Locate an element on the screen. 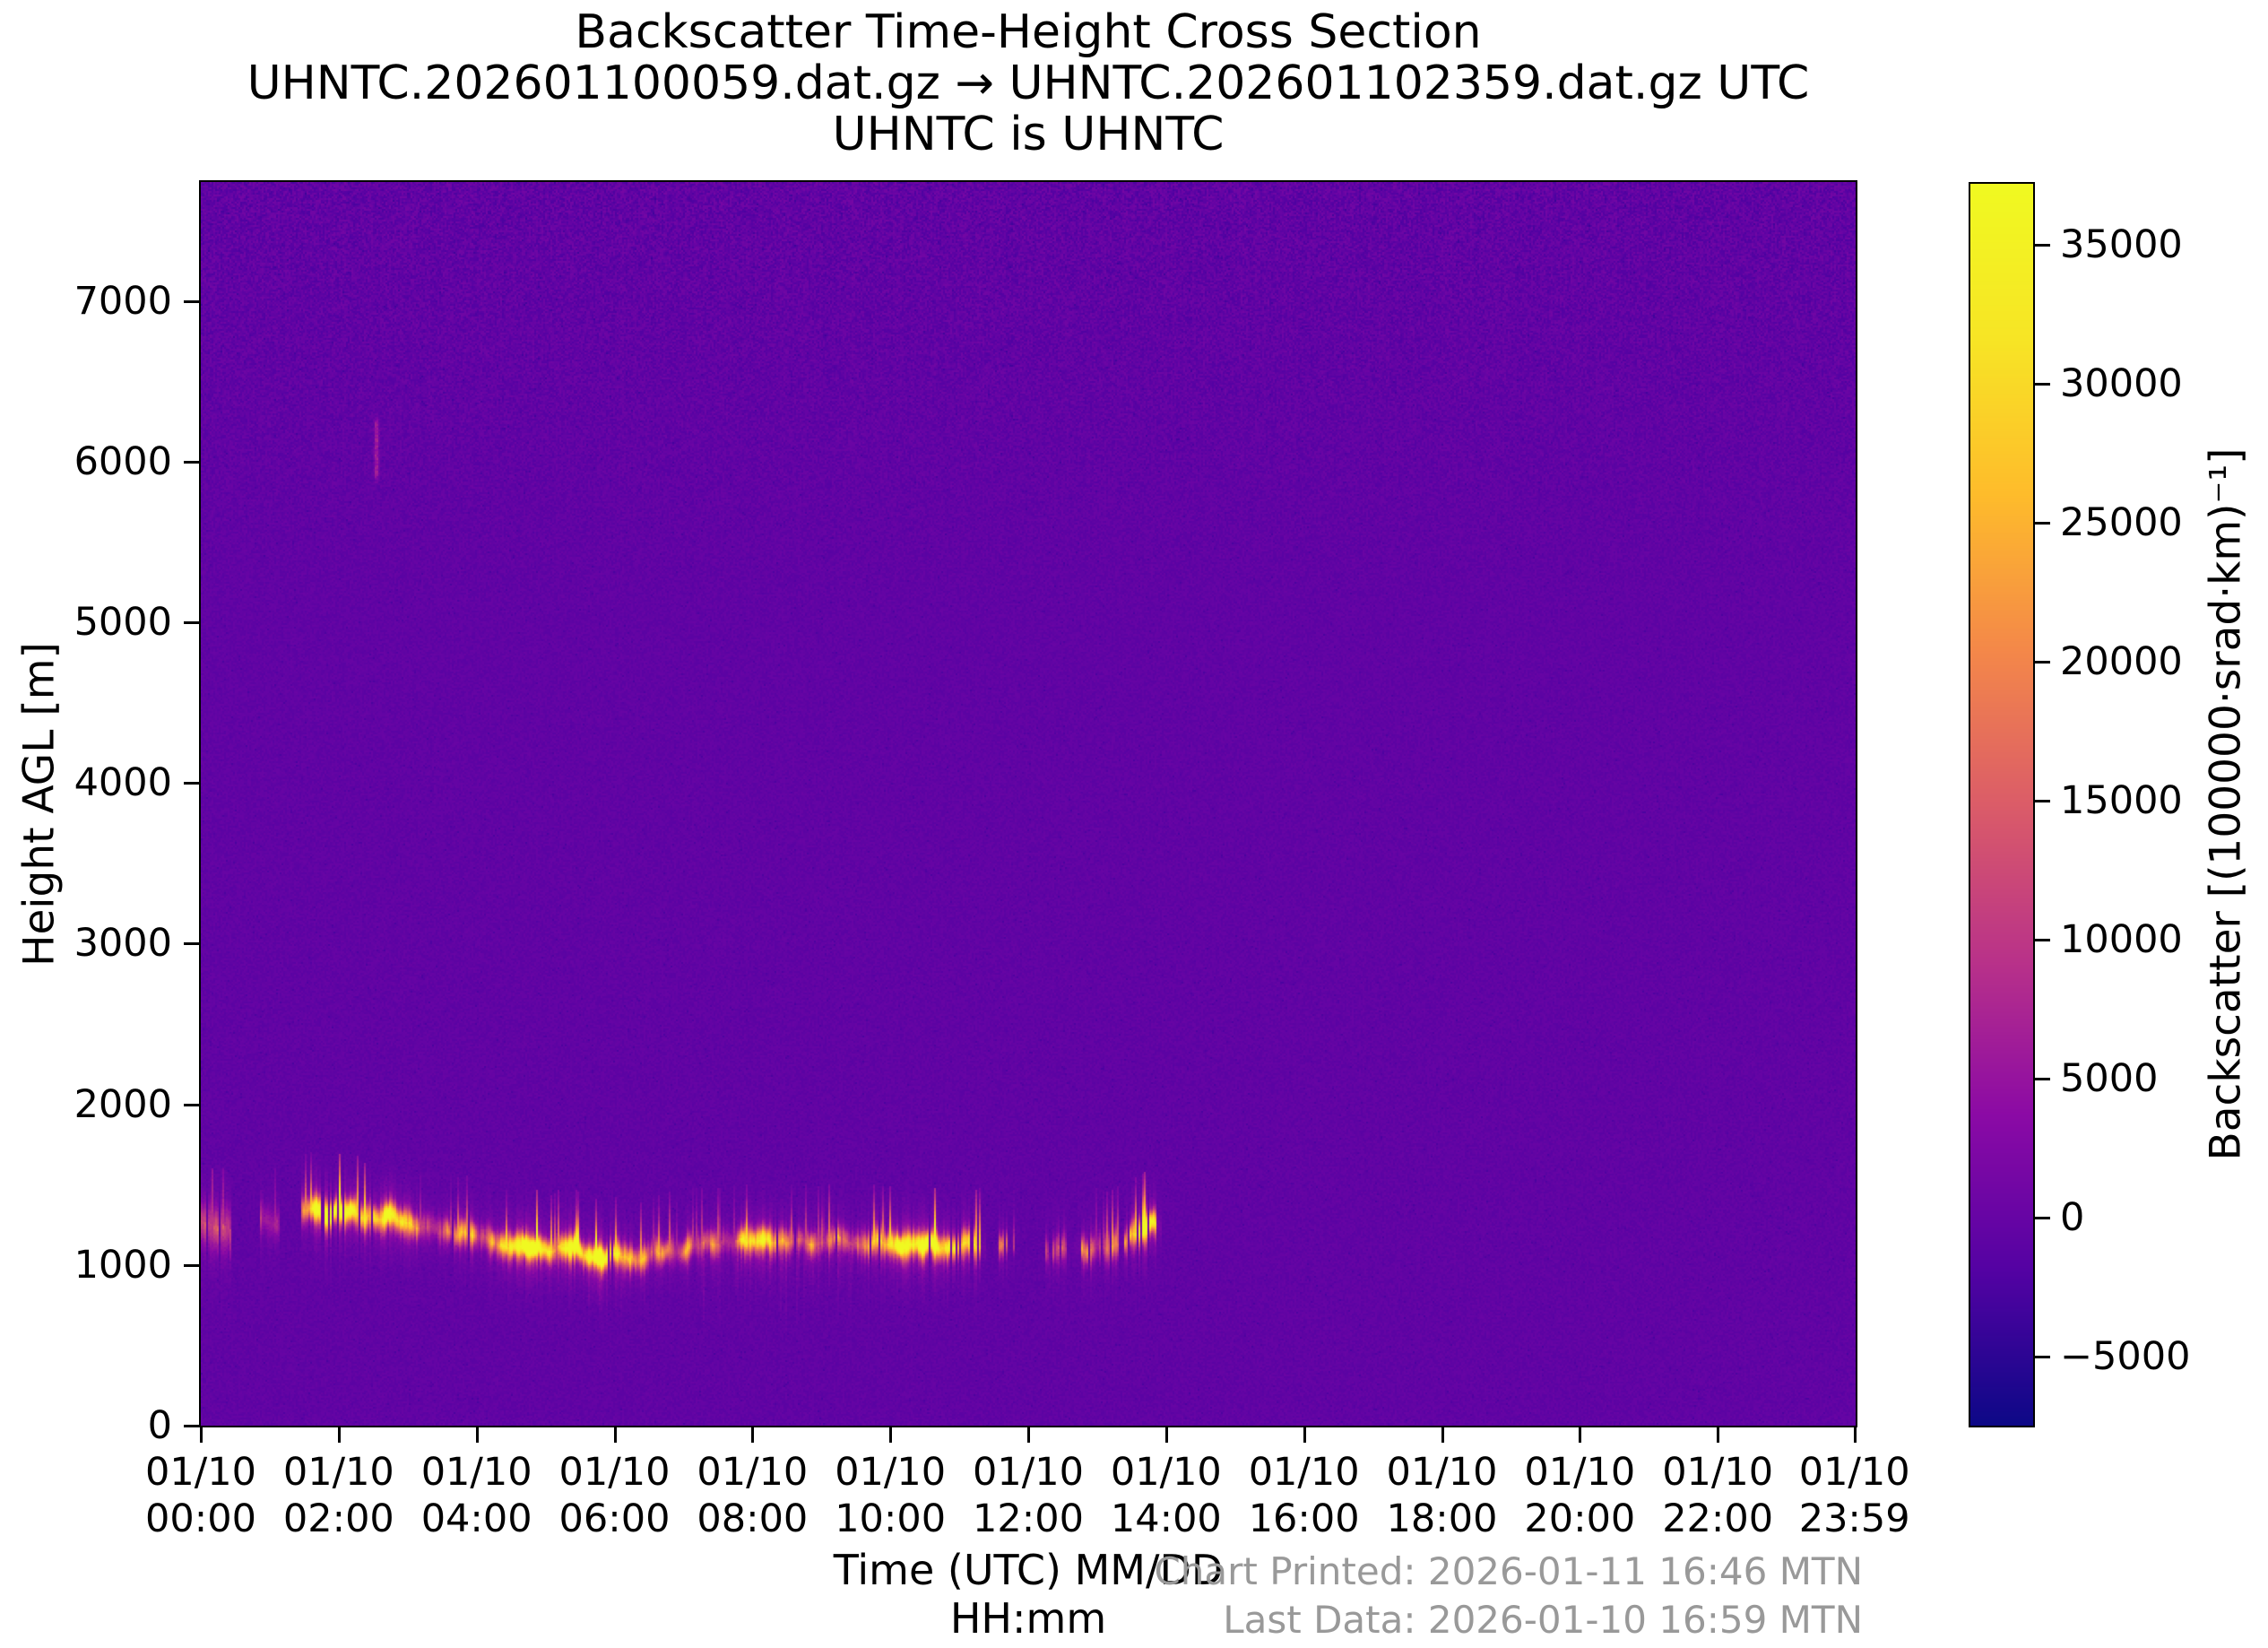 Image resolution: width=2268 pixels, height=1648 pixels. x-tick-label: 01/10 18:00 is located at coordinates (1442, 1495).